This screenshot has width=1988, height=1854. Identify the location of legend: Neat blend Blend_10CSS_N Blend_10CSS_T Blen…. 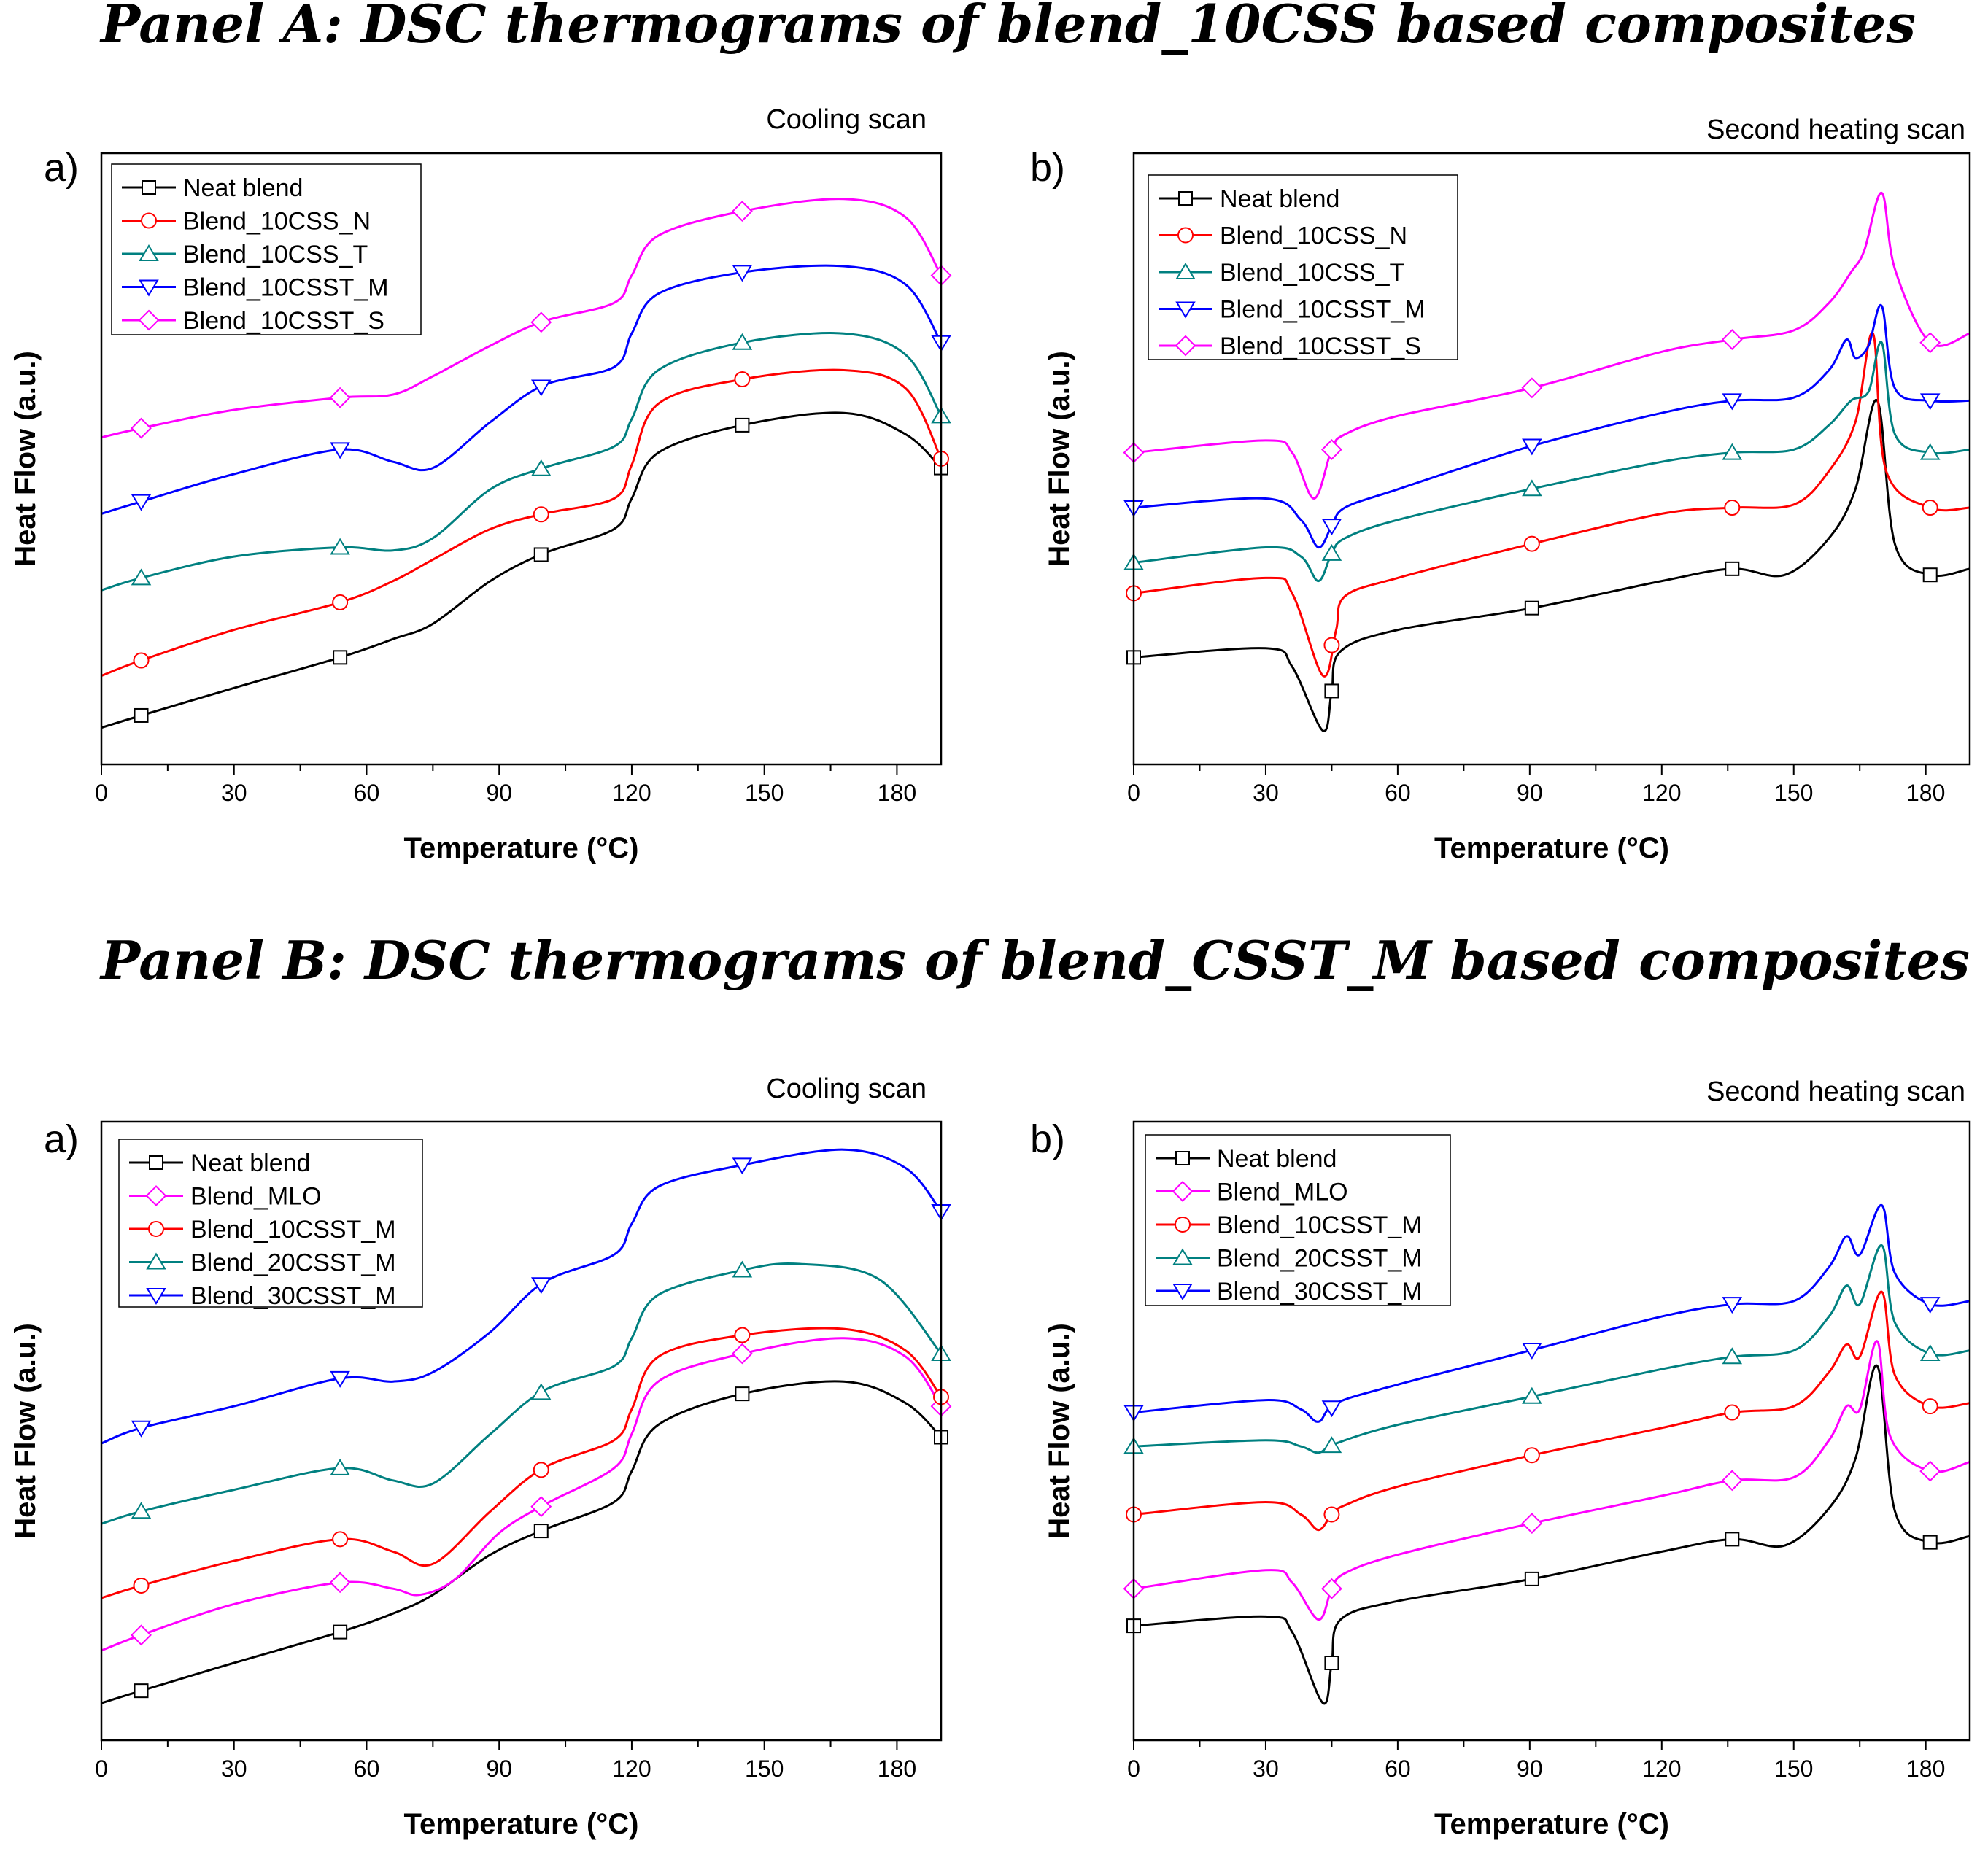
(1303, 267).